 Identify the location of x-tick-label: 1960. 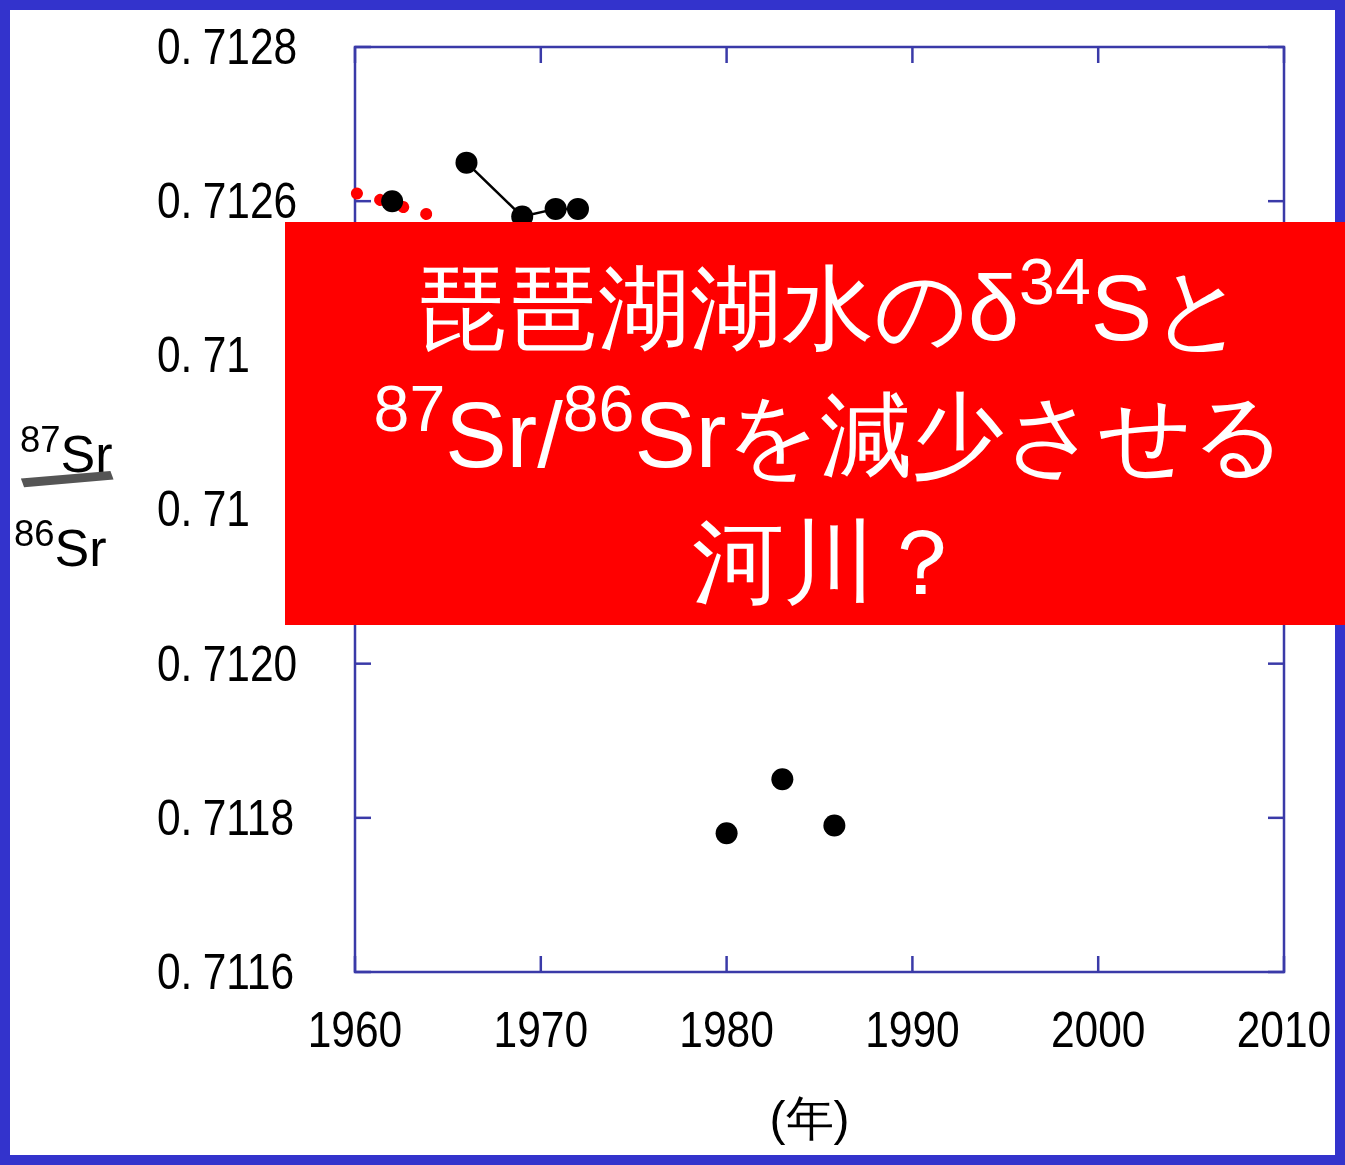
(355, 1029).